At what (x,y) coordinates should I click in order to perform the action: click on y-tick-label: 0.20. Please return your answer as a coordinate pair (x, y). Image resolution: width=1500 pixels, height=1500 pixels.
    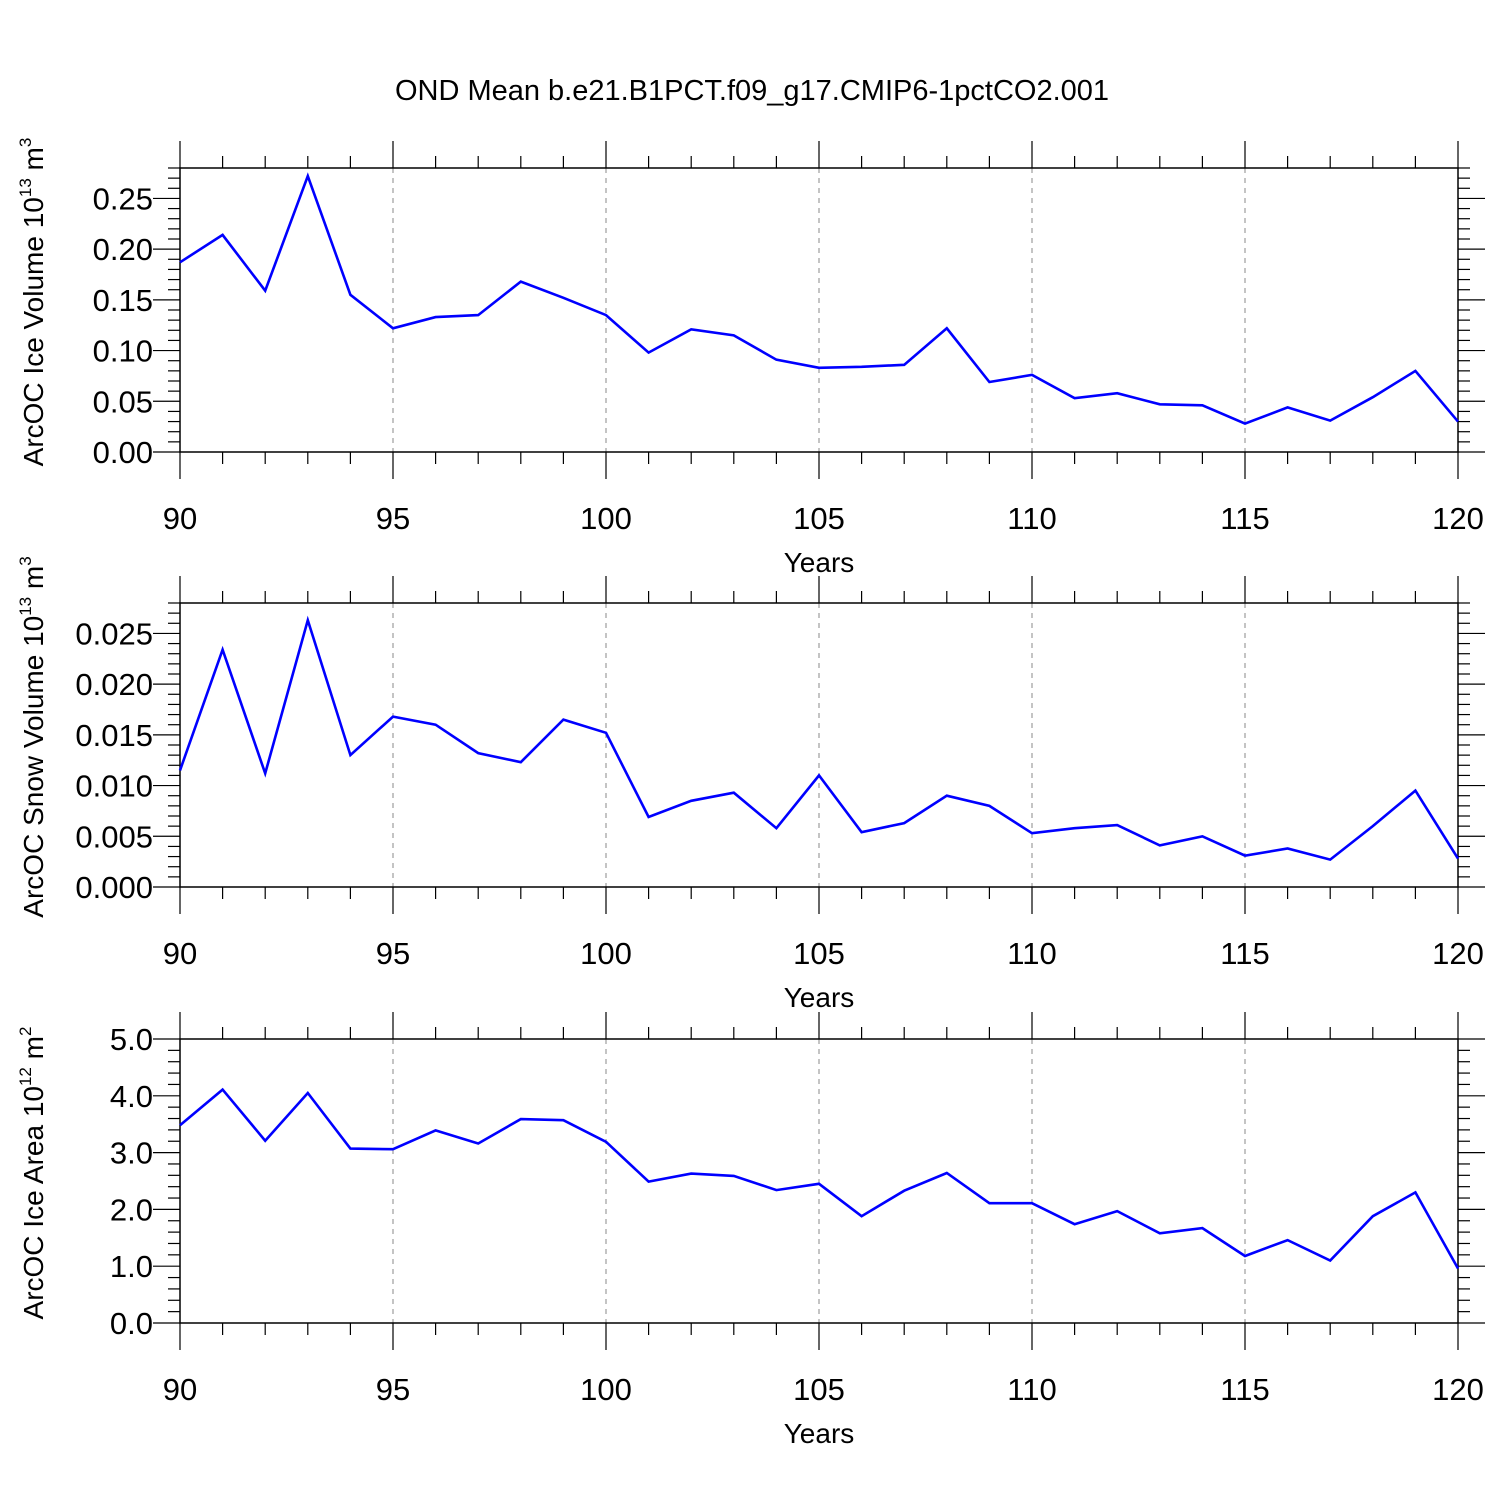
    Looking at the image, I should click on (123, 249).